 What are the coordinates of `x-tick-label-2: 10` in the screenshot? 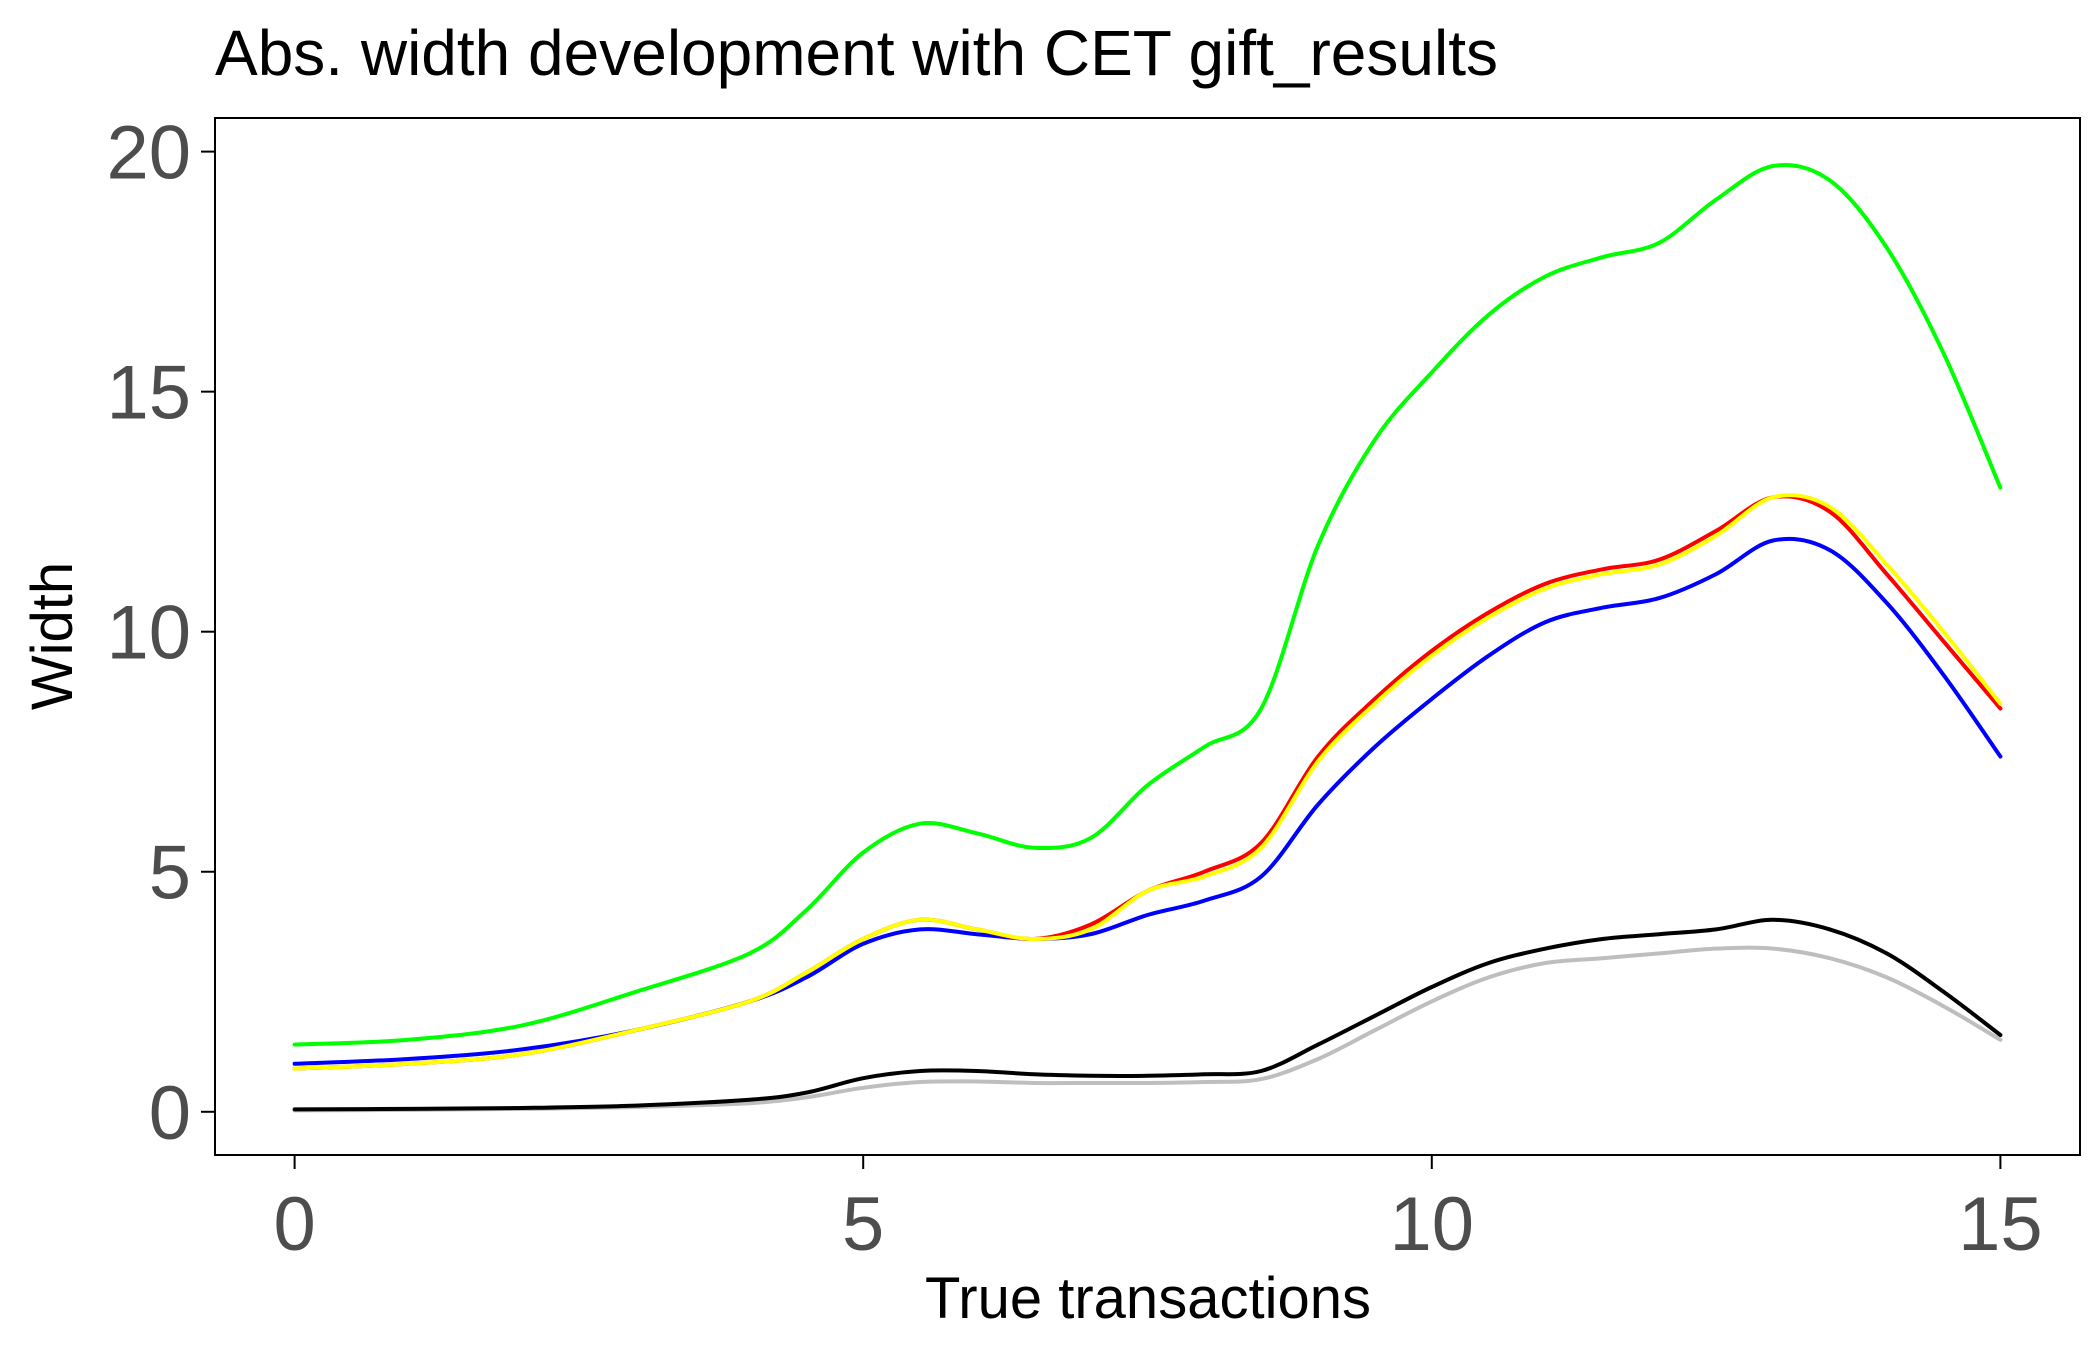 It's located at (1432, 1224).